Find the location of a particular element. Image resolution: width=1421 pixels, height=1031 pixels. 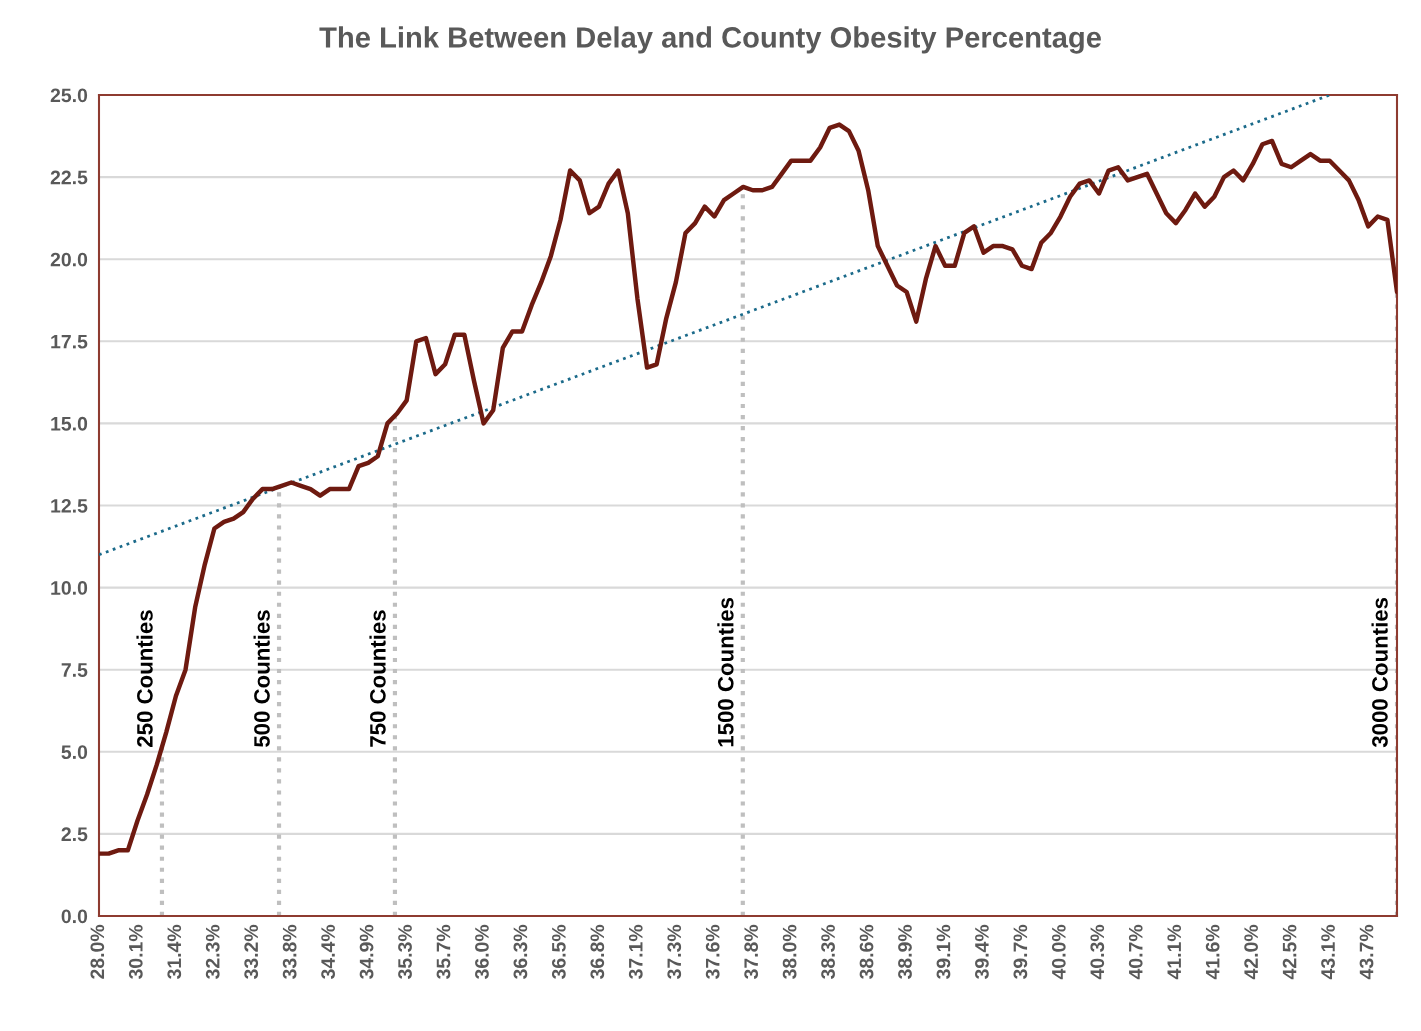

x-tick-label: 43.1% is located at coordinates (1328, 952).